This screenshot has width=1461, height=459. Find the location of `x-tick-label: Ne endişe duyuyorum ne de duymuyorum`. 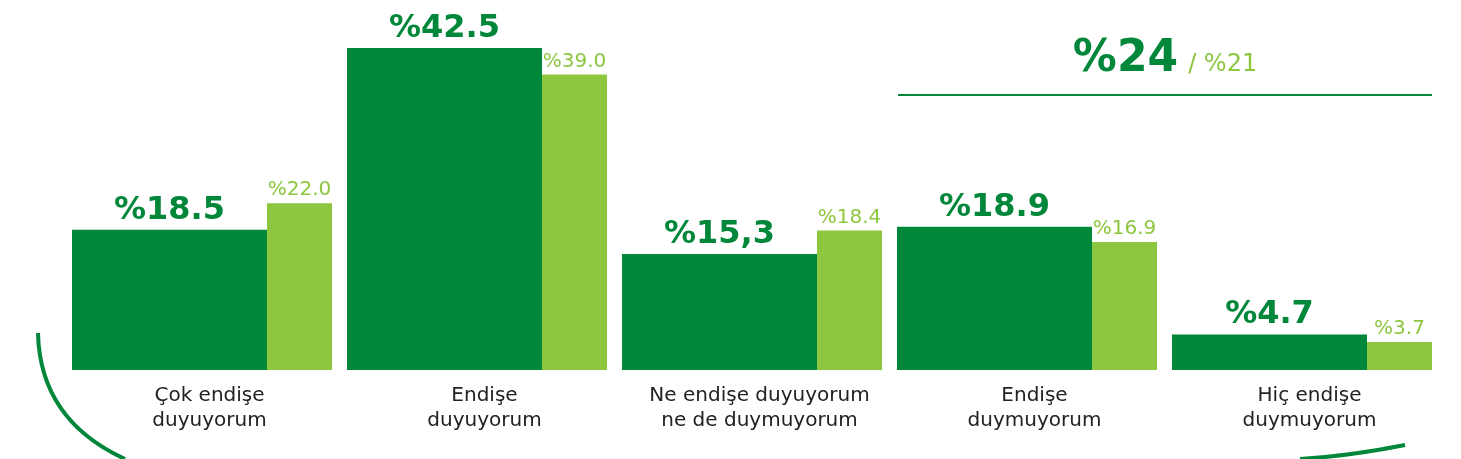

x-tick-label: Ne endişe duyuyorum ne de duymuyorum is located at coordinates (759, 406).